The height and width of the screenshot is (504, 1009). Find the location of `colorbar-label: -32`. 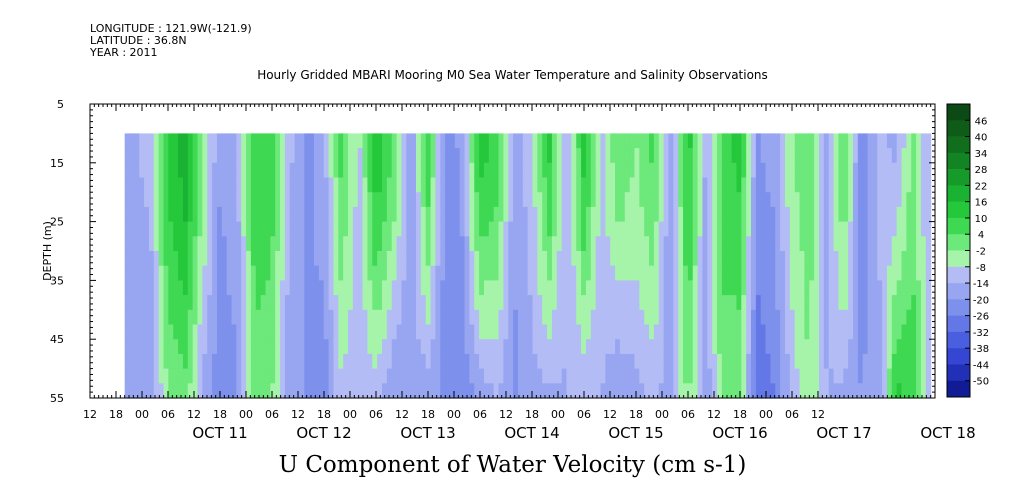

colorbar-label: -32 is located at coordinates (981, 333).